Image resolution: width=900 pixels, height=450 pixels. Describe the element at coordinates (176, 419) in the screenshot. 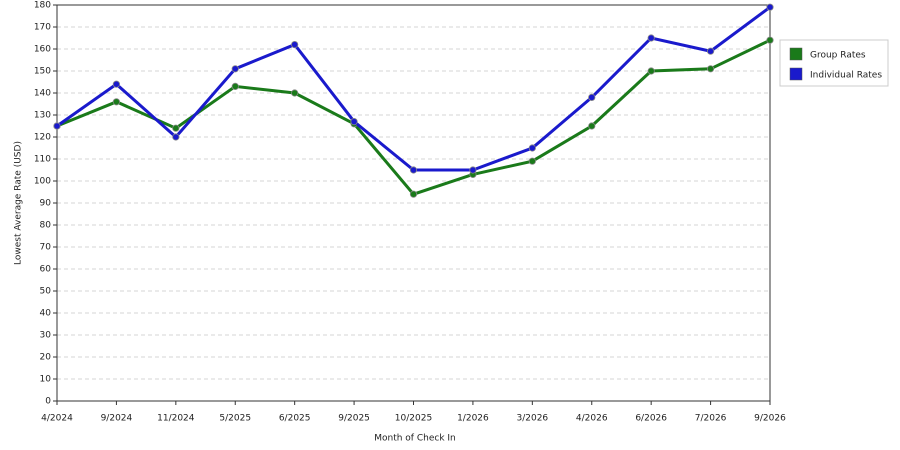

I see `x-tick-label: 11/2024` at that location.